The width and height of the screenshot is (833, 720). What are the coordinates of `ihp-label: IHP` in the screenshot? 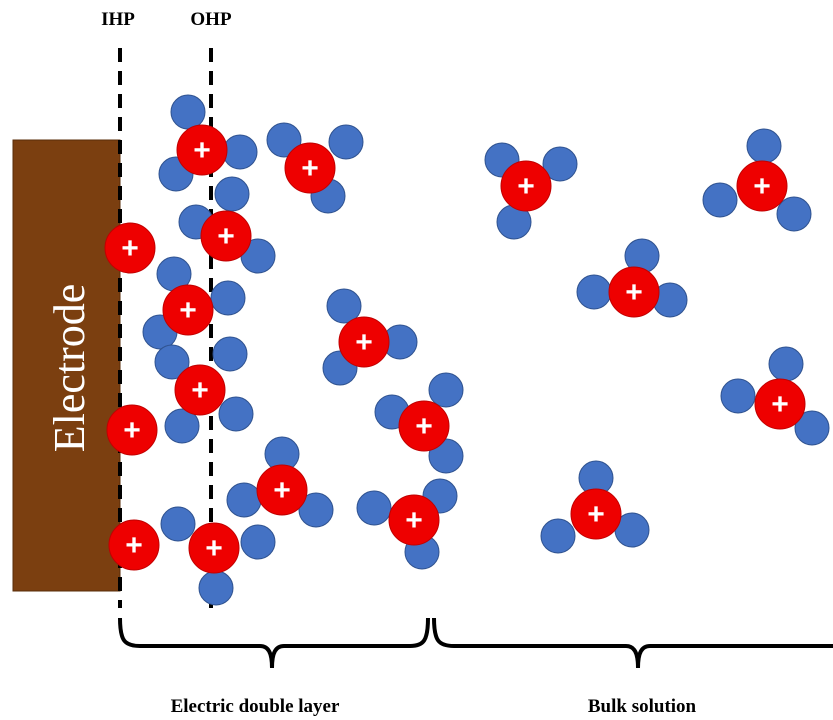 It's located at (118, 19).